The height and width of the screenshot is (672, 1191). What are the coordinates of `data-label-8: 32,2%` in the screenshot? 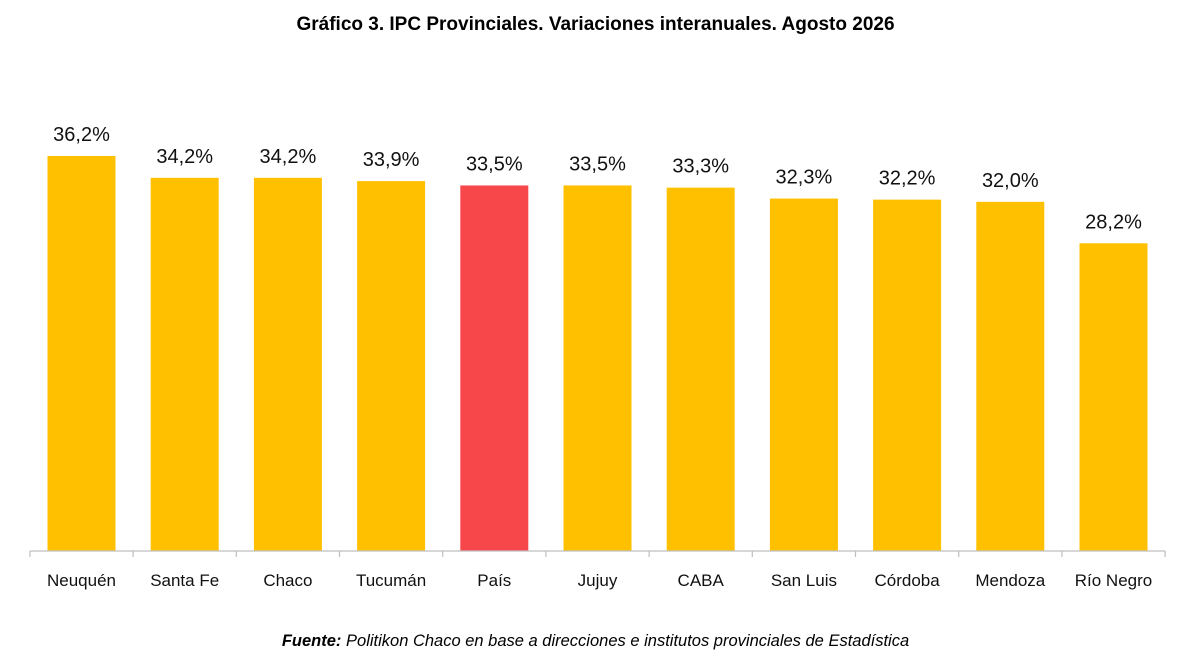 It's located at (907, 179).